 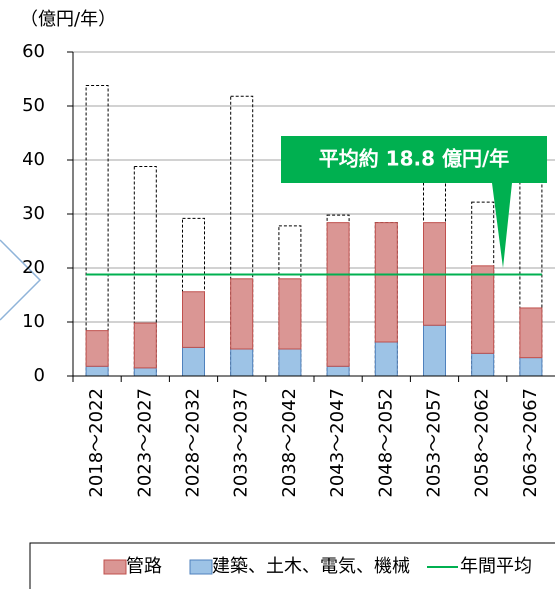 I want to click on x-tick-label: 2048～2052, so click(x=385, y=443).